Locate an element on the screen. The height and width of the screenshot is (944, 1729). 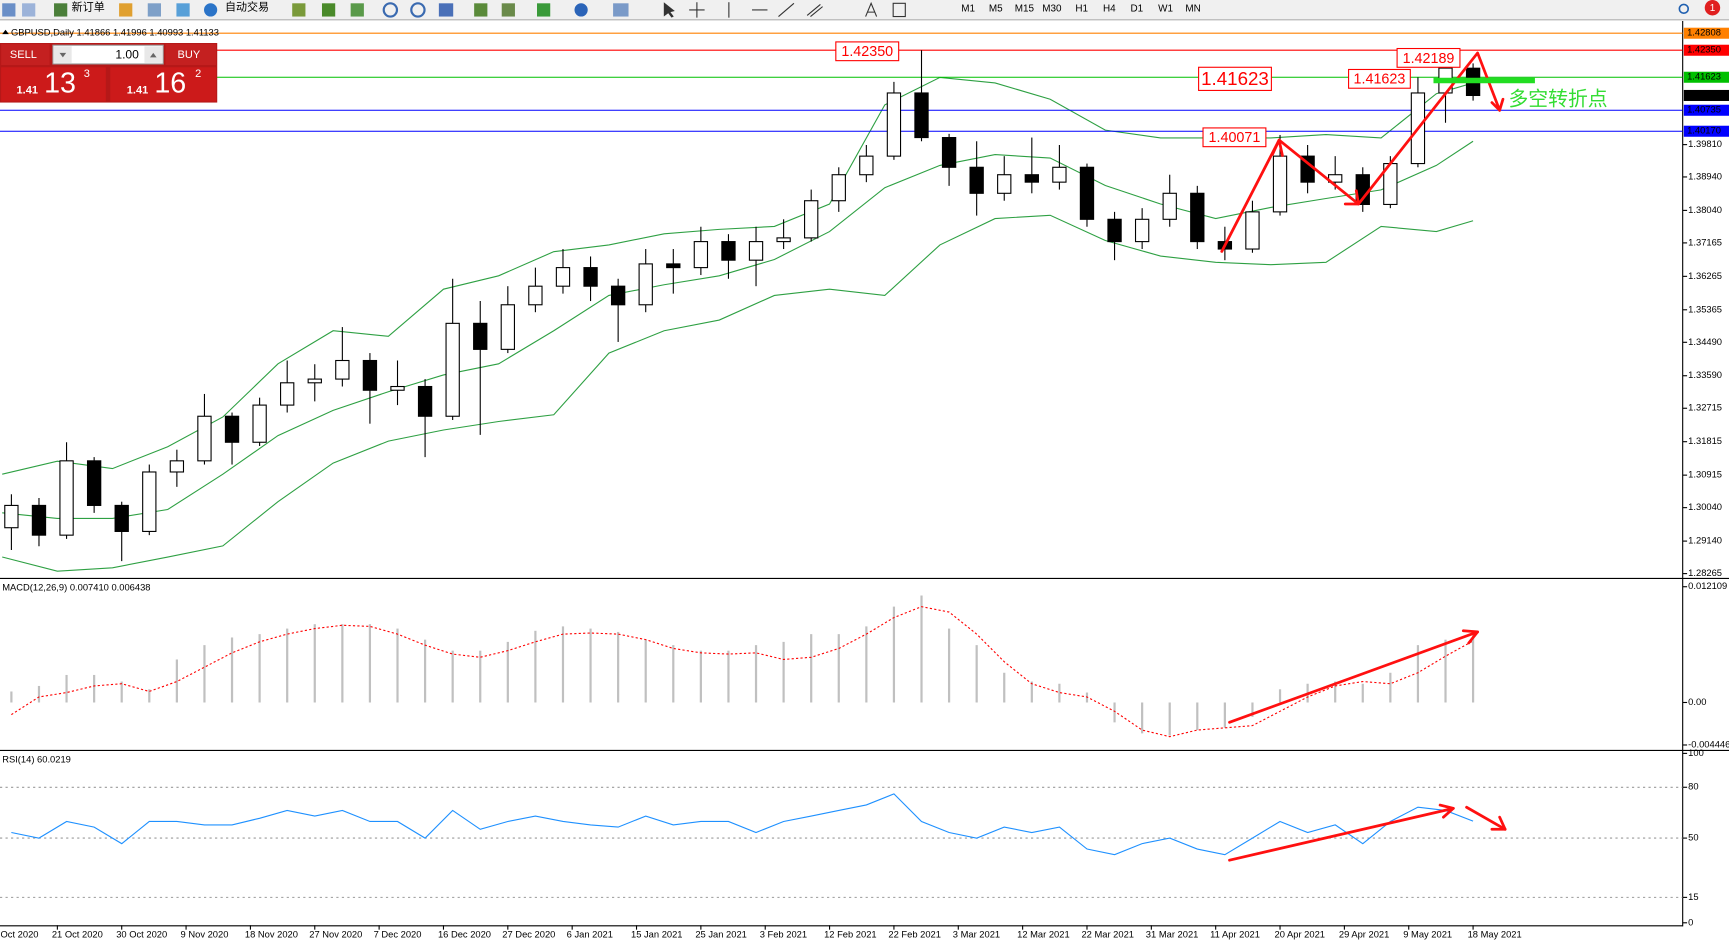
y-tick-label: 1.35365 is located at coordinates (1705, 309).